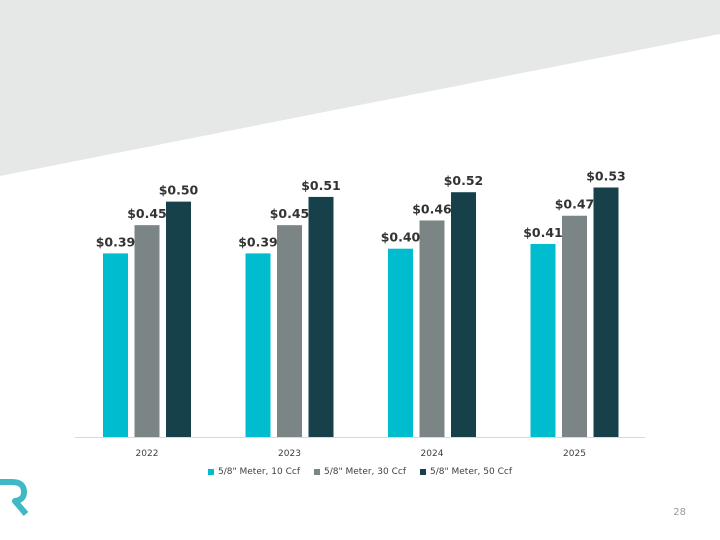 The image size is (720, 540). I want to click on r-logo-icon, so click(14, 497).